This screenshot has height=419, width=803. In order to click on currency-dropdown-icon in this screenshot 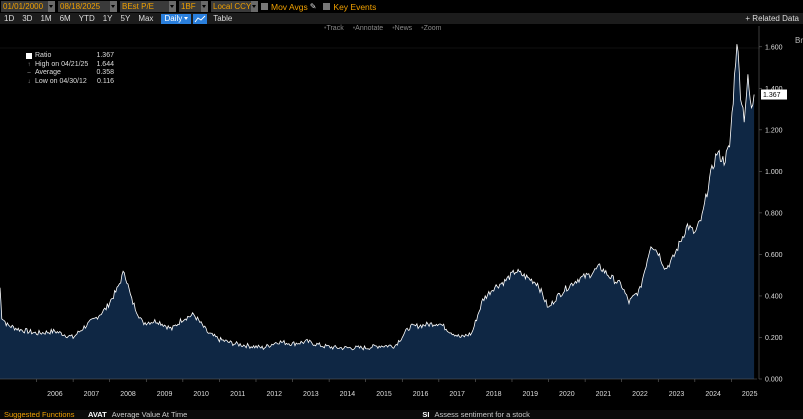, I will do `click(254, 6)`.